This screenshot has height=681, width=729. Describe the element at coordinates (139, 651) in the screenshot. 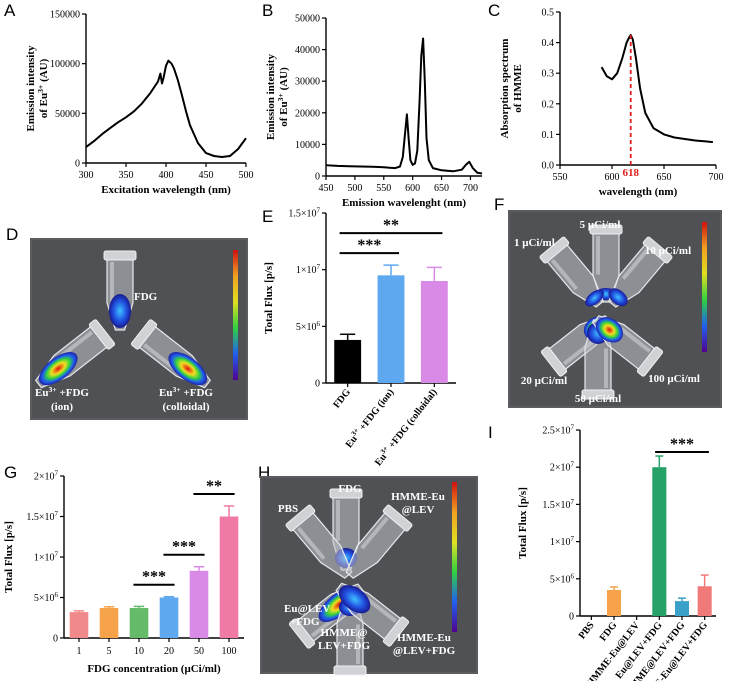

I see `x-tick-label: 10` at that location.